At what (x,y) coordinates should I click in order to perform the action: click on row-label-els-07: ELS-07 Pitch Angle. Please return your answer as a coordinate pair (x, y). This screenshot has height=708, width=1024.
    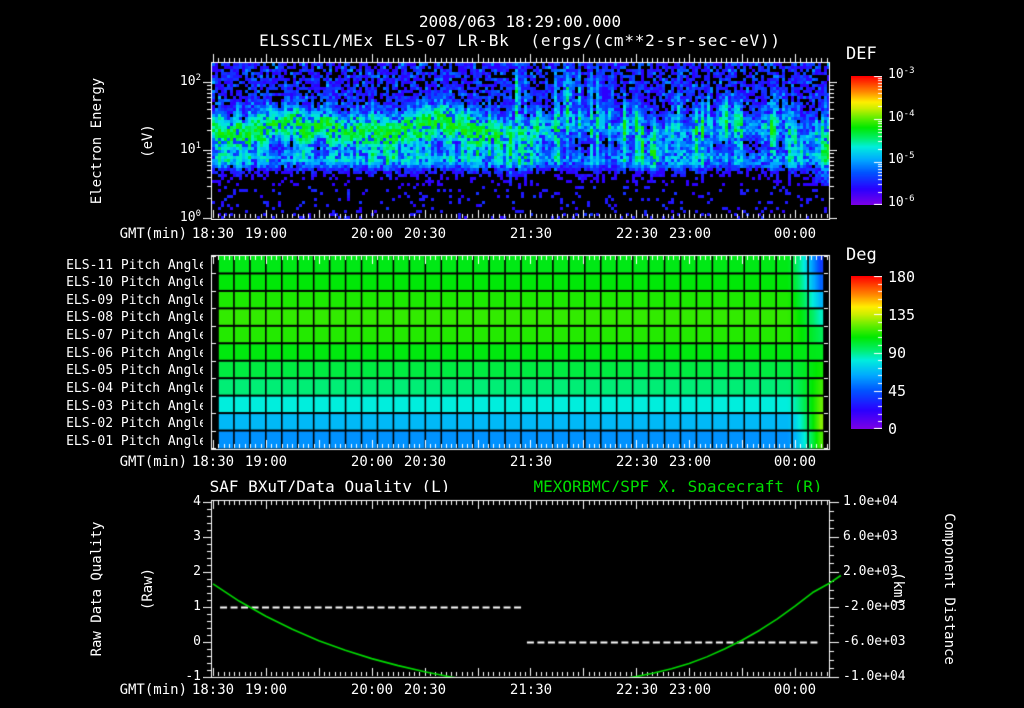
    Looking at the image, I should click on (136, 335).